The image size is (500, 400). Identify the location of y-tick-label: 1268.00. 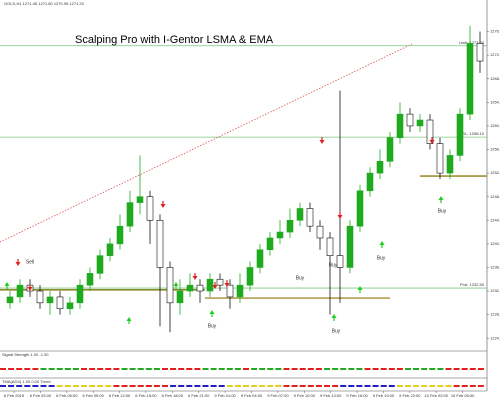
(495, 78).